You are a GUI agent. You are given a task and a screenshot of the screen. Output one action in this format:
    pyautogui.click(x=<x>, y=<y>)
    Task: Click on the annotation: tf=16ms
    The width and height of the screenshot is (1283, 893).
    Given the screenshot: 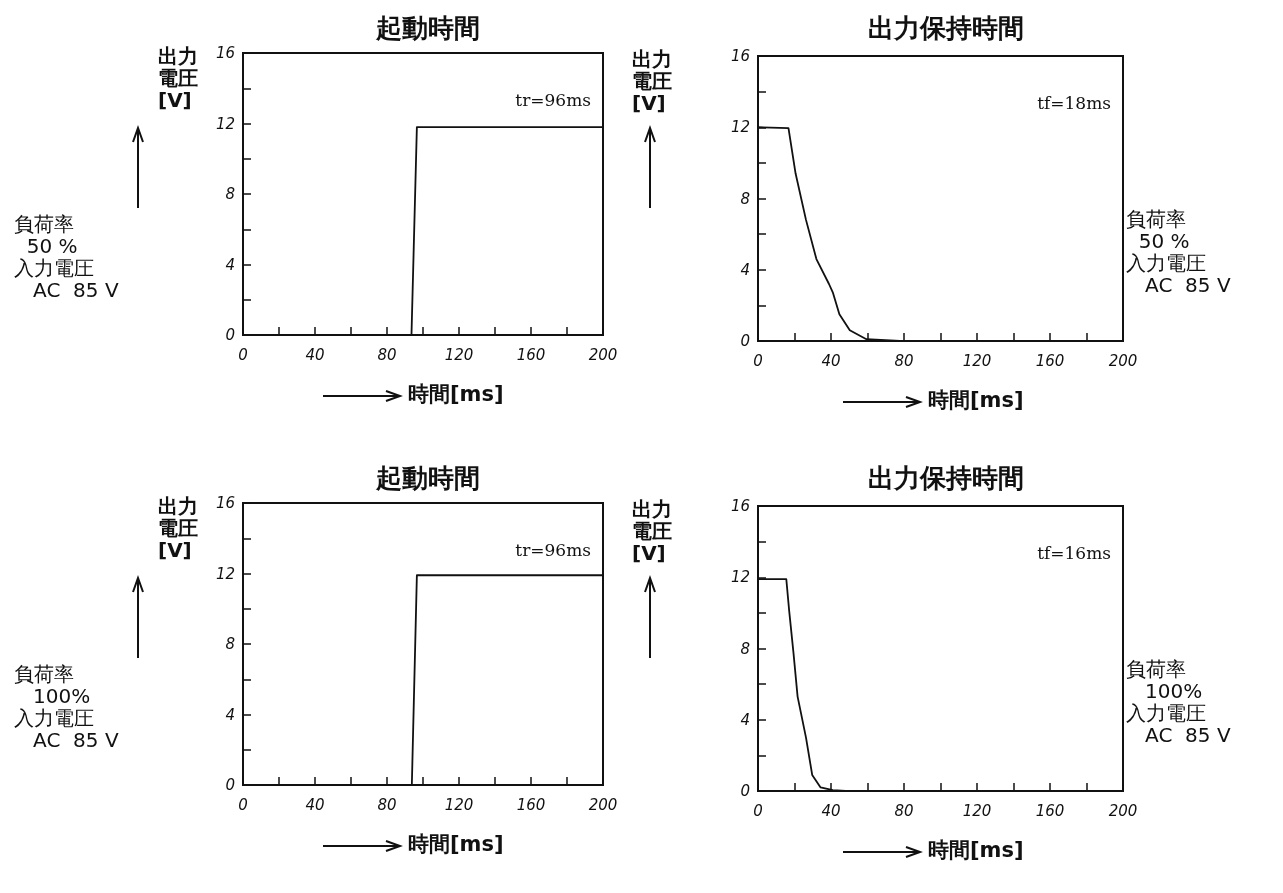 What is the action you would take?
    pyautogui.click(x=1074, y=552)
    